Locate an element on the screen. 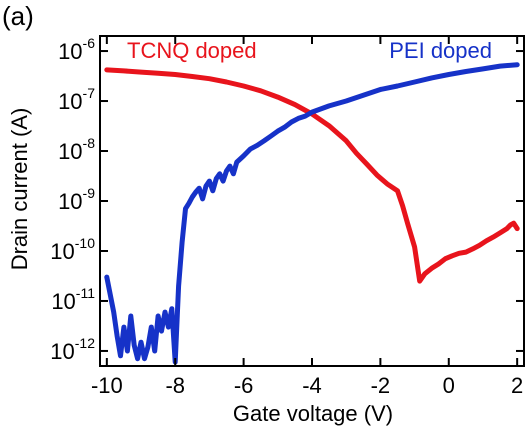 Image resolution: width=526 pixels, height=437 pixels. y-tick-label: 10⁻⁹ is located at coordinates (76, 199).